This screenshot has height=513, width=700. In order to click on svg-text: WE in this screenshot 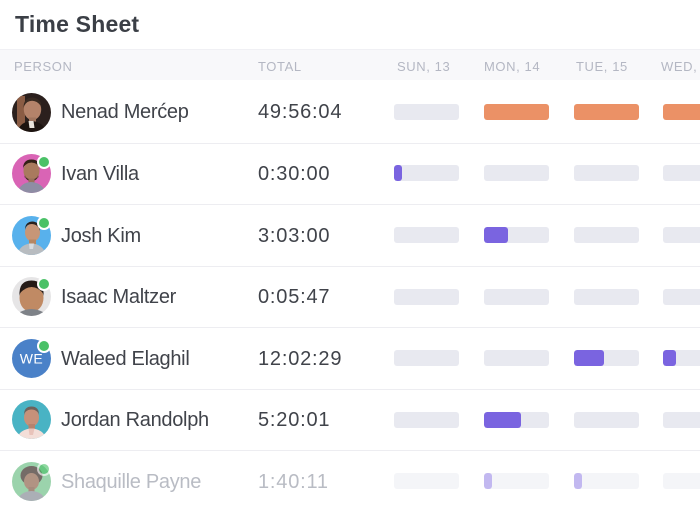, I will do `click(32, 359)`.